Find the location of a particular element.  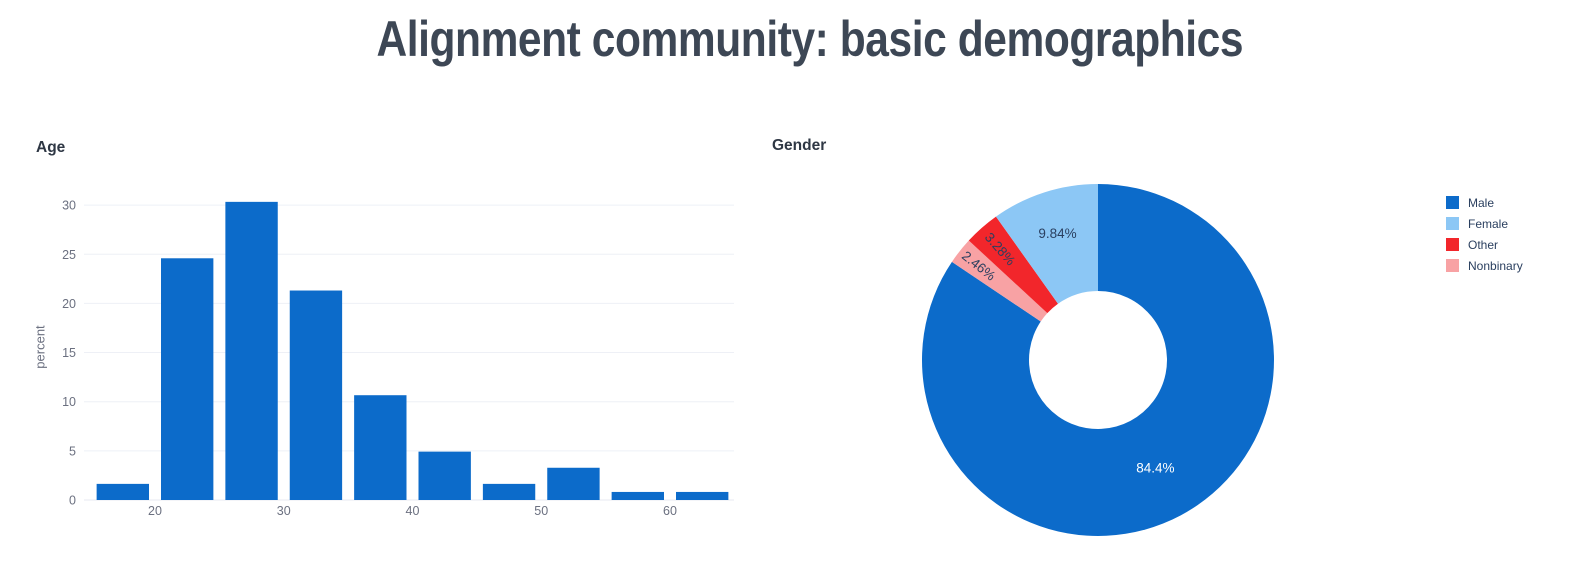

y-tick-label: 30 is located at coordinates (69, 206).